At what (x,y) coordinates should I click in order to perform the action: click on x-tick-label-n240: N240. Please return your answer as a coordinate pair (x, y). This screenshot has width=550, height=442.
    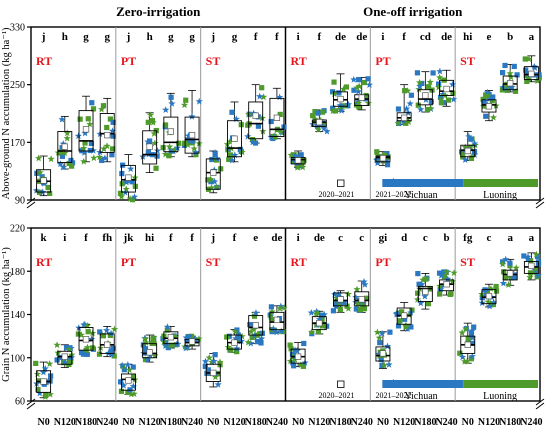
    Looking at the image, I should click on (362, 422).